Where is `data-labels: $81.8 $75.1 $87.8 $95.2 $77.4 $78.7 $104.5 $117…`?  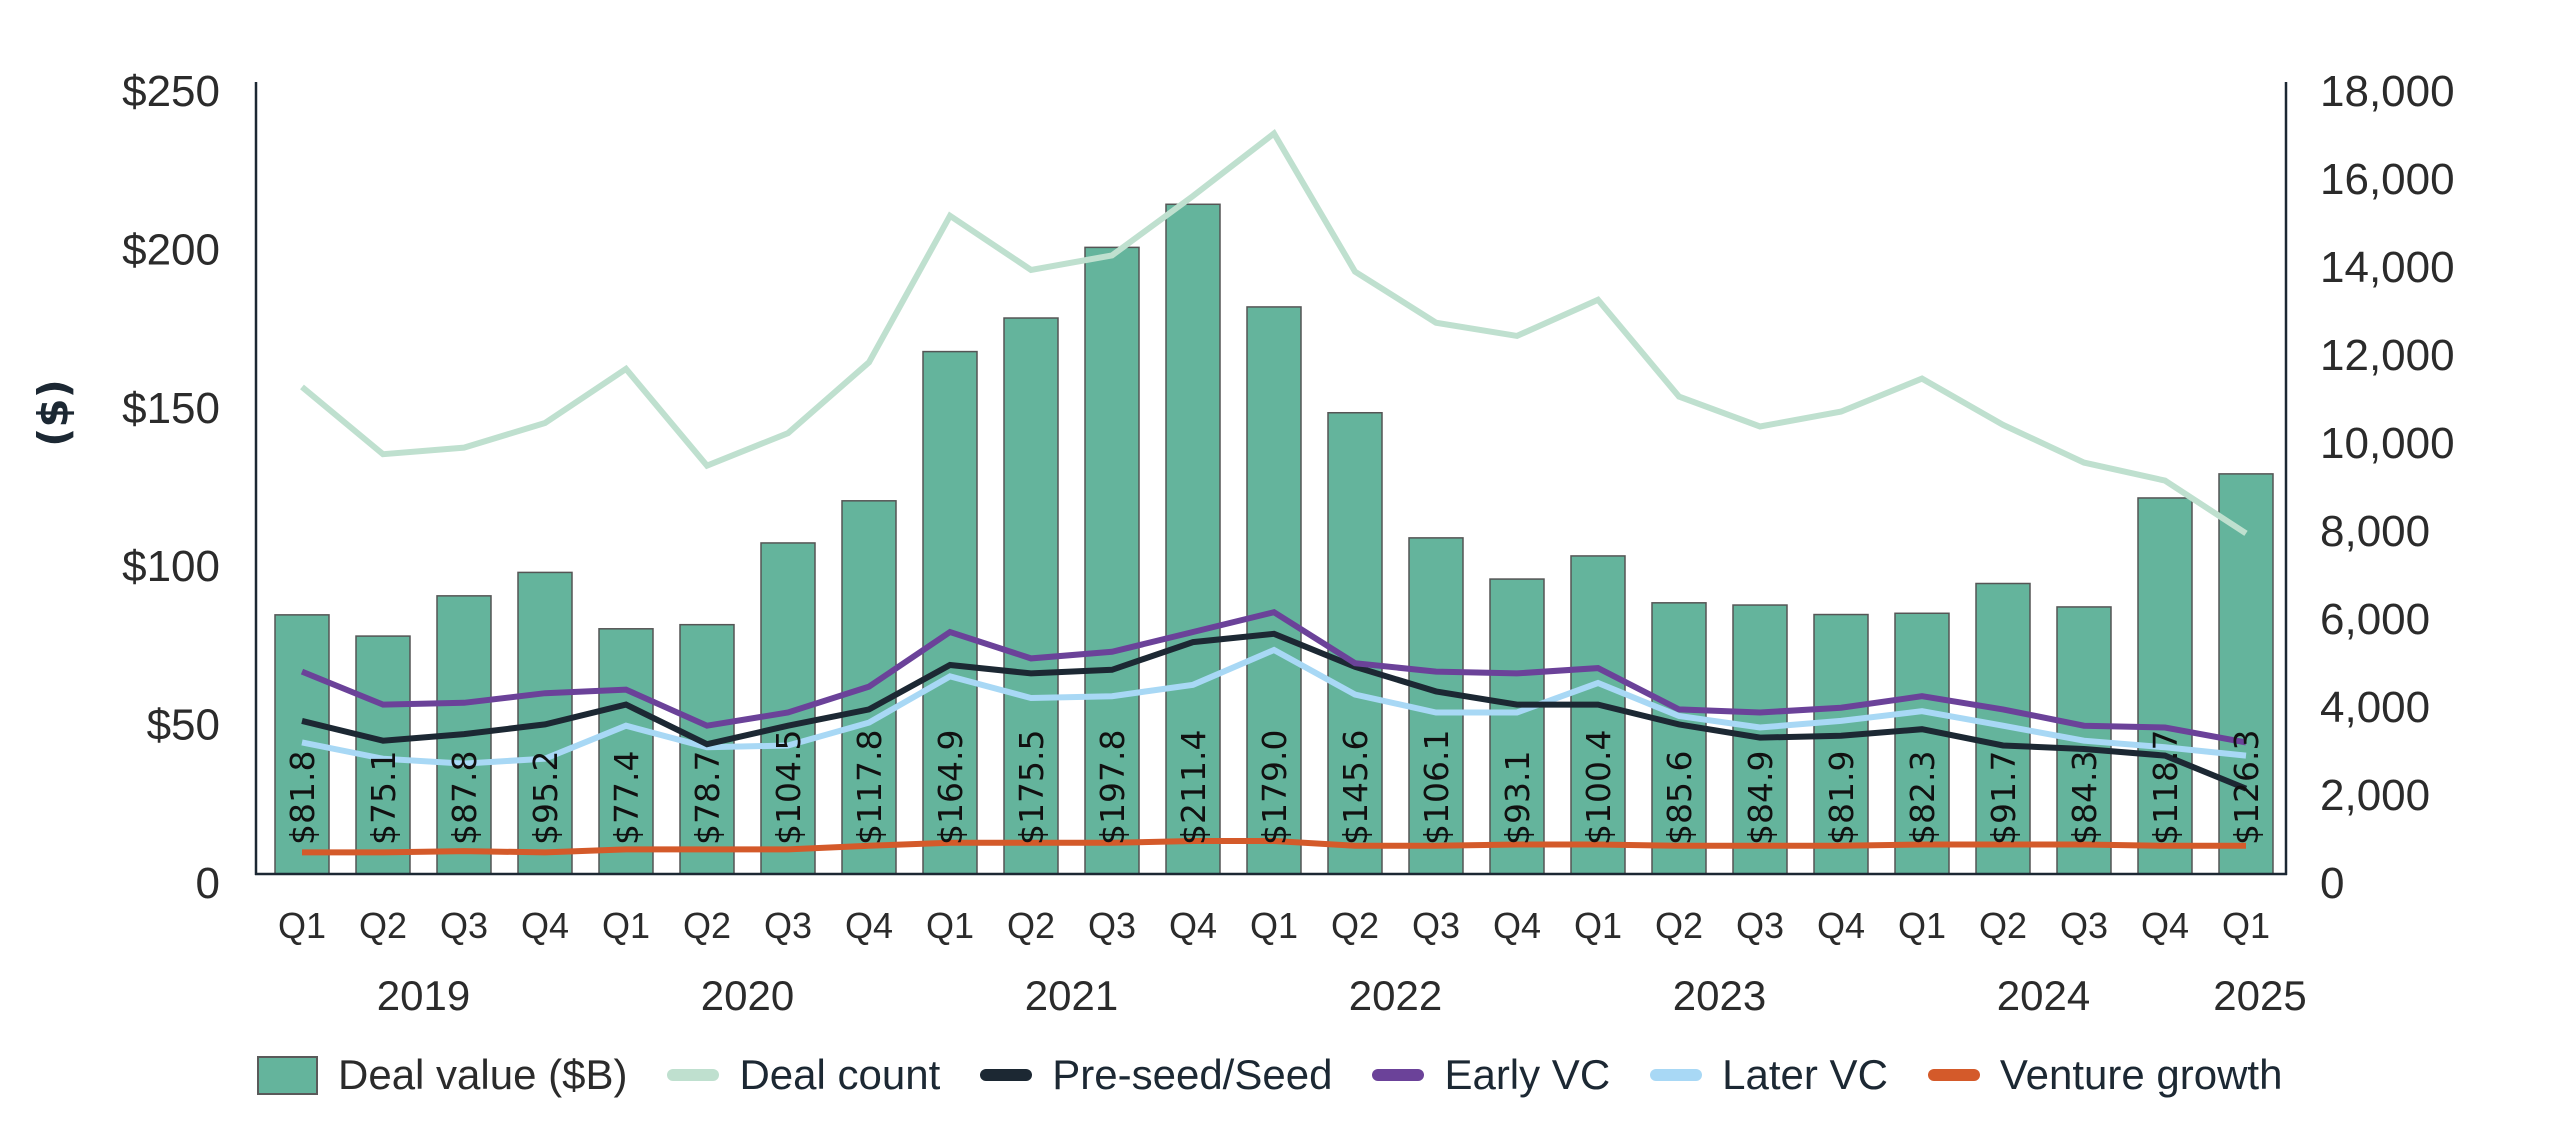 data-labels: $81.8 $75.1 $87.8 $95.2 $77.4 $78.7 $104.5 $117… is located at coordinates (1274, 787).